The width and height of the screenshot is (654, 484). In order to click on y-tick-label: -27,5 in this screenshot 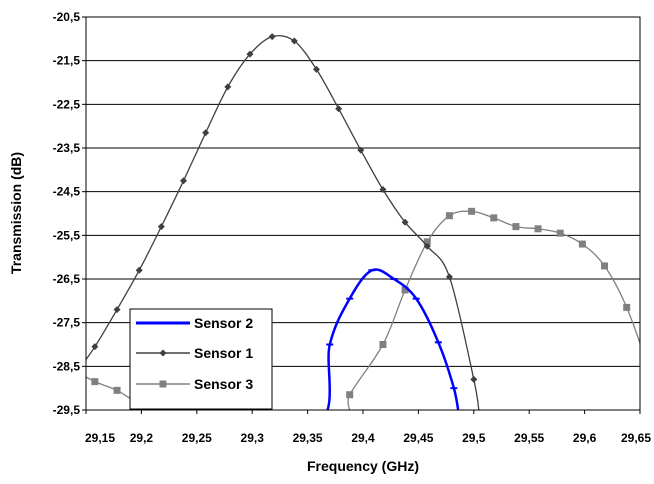, I will do `click(67, 323)`.